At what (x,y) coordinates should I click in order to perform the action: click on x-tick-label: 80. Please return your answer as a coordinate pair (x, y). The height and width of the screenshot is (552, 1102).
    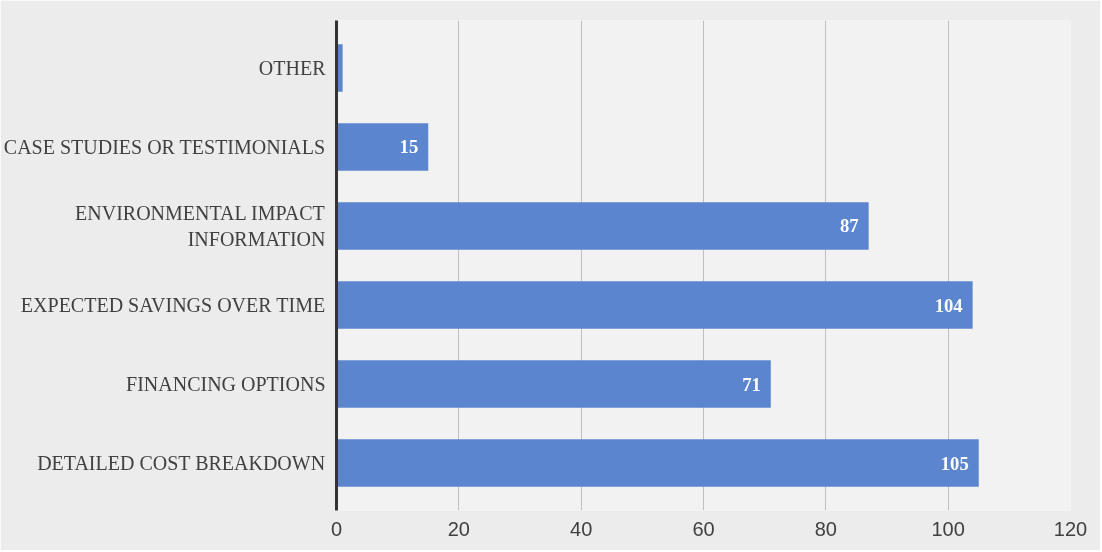
    Looking at the image, I should click on (825, 528).